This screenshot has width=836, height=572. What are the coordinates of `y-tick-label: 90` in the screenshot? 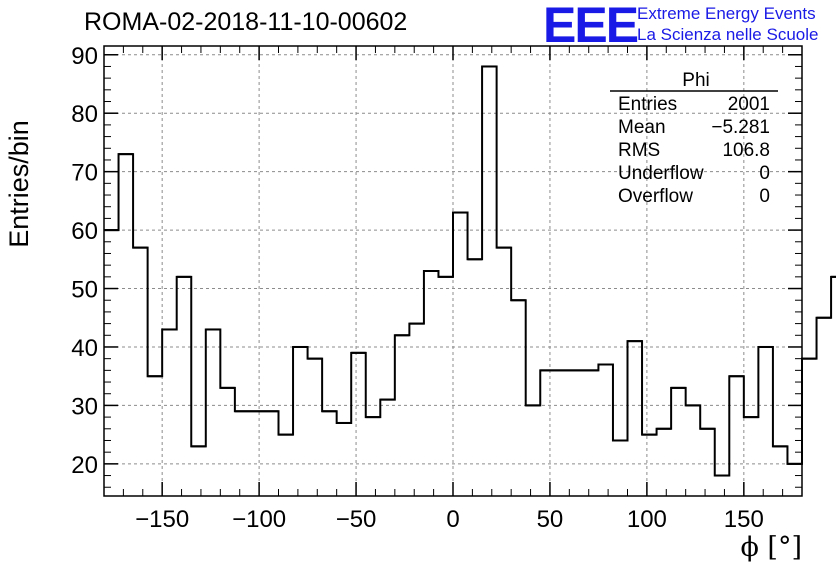 It's located at (84, 56).